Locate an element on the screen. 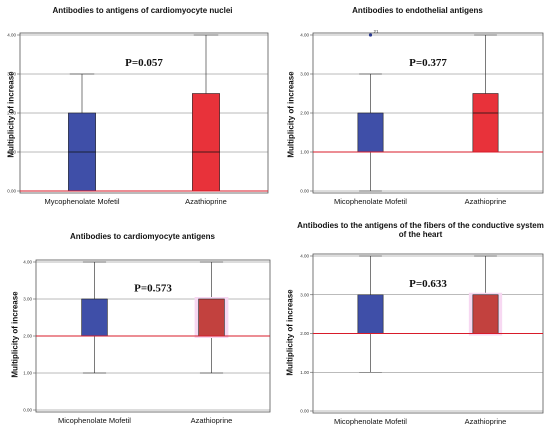  p-value-label: P=0.377 is located at coordinates (428, 63).